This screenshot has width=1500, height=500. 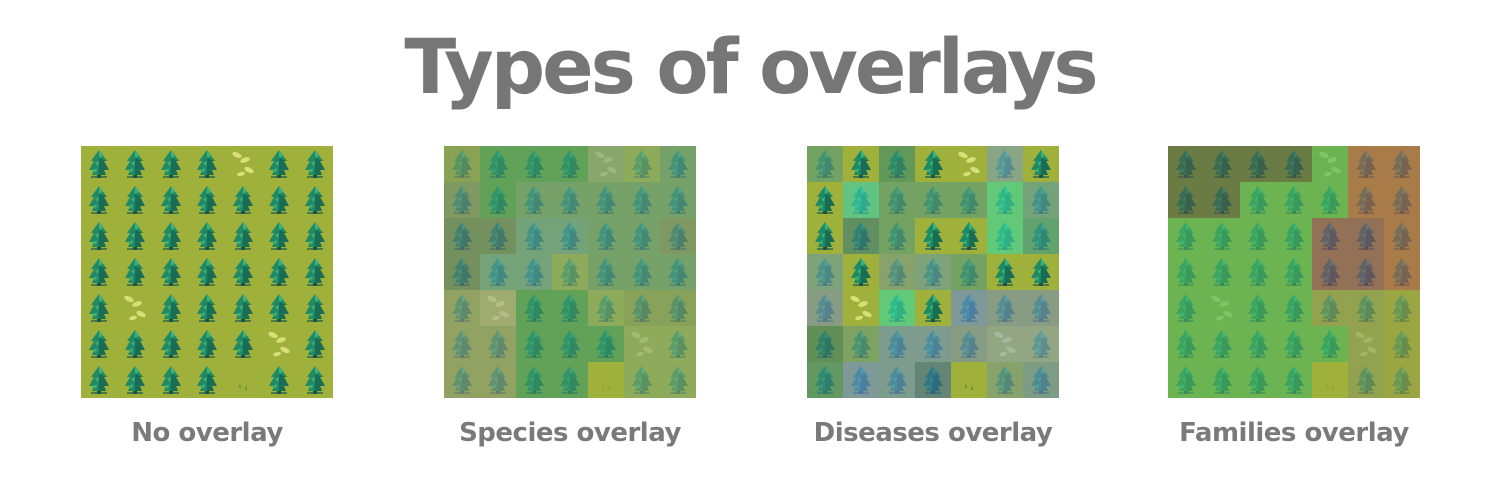 What do you see at coordinates (570, 433) in the screenshot?
I see `panel-caption: Species overlay` at bounding box center [570, 433].